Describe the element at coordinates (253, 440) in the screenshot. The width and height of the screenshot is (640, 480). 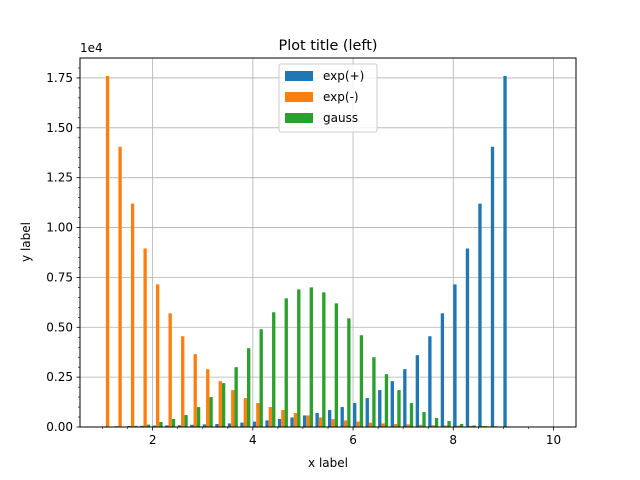
I see `x-tick-label: 4` at that location.